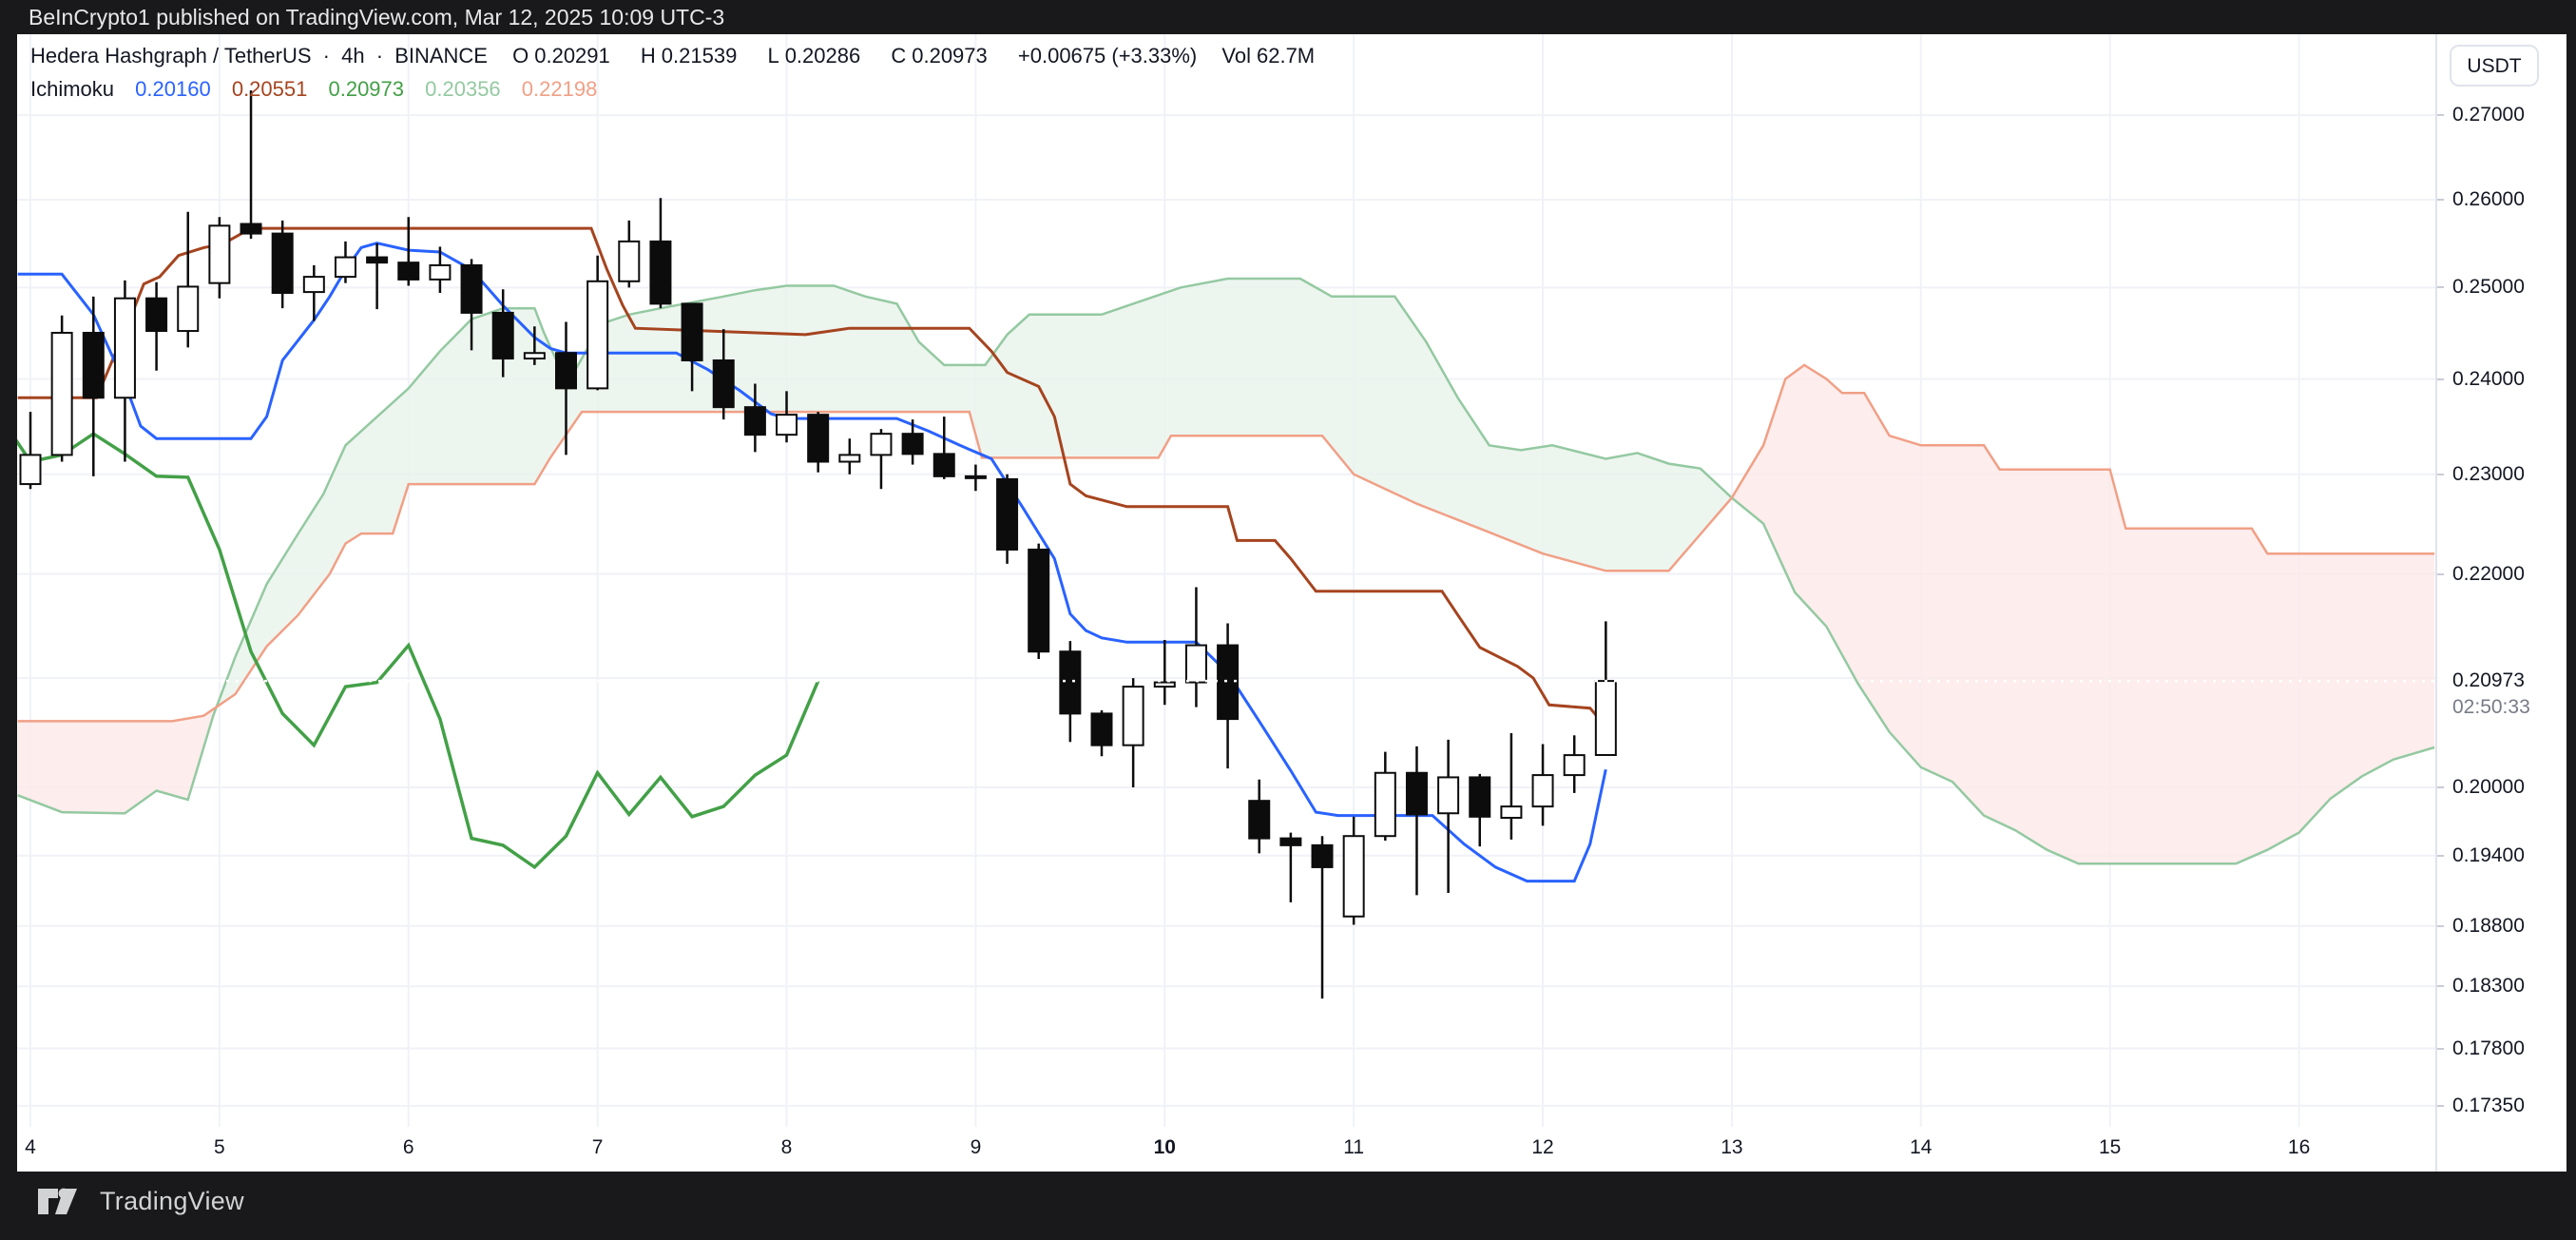 The height and width of the screenshot is (1240, 2576). Describe the element at coordinates (2488, 287) in the screenshot. I see `price-axis-label: 0.25000` at that location.